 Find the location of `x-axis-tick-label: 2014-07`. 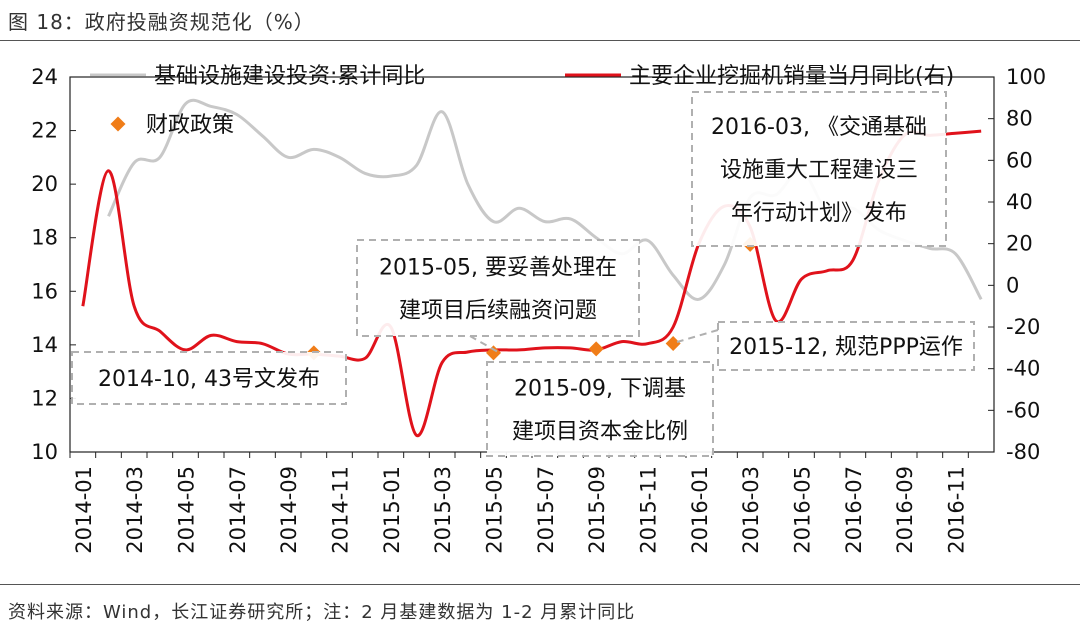

x-axis-tick-label: 2014-07 is located at coordinates (238, 510).